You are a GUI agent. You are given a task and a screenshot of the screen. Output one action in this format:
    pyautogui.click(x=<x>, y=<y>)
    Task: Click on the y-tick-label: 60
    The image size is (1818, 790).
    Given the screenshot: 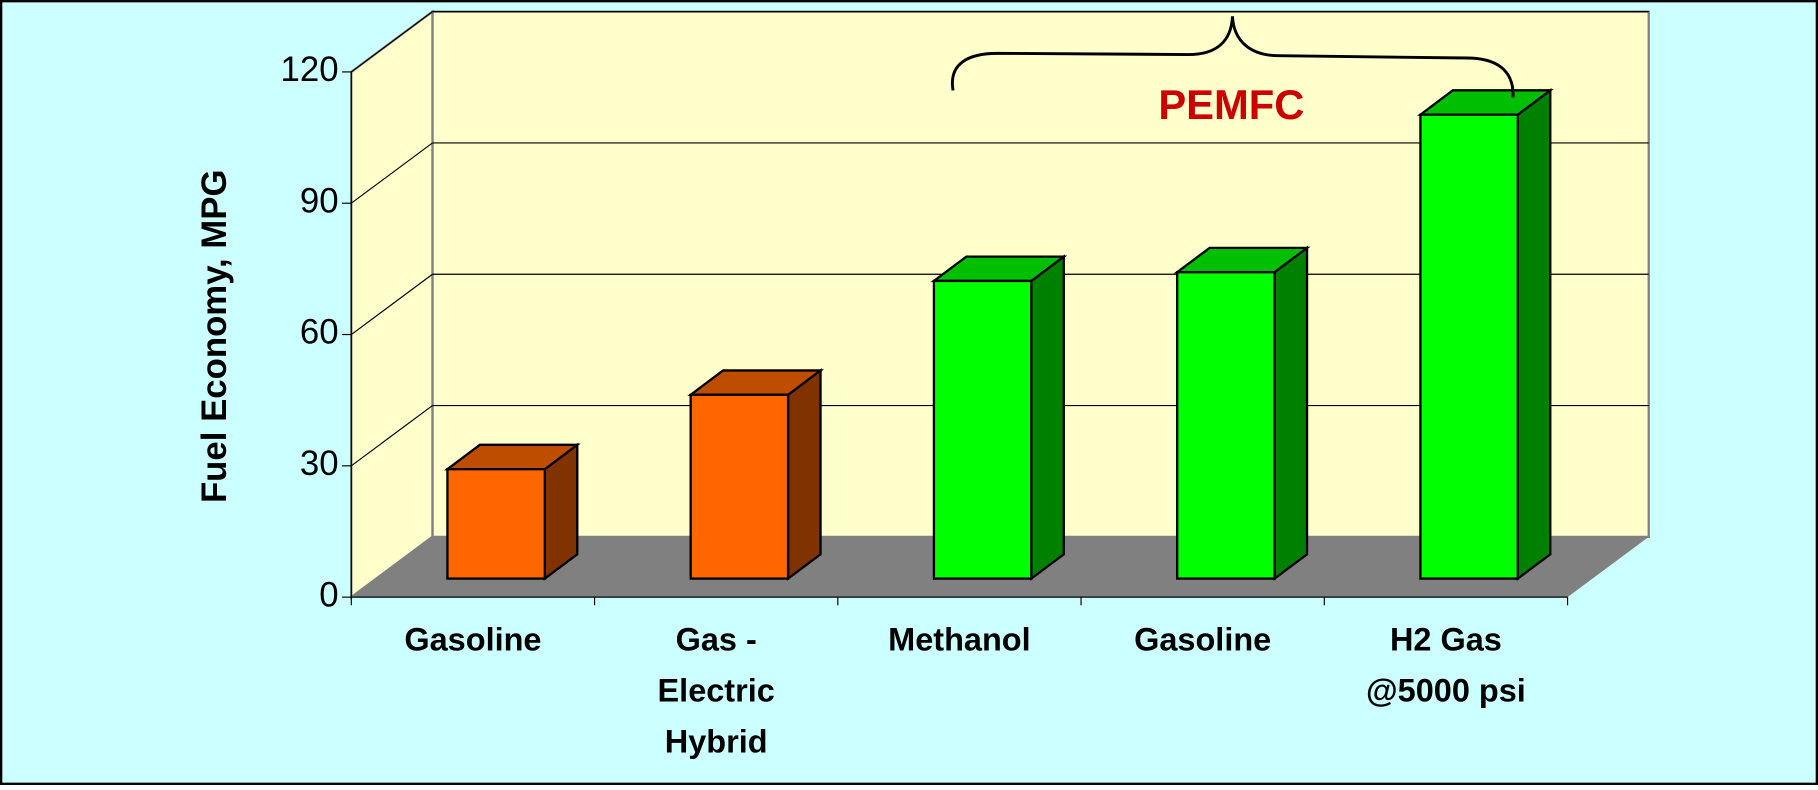 What is the action you would take?
    pyautogui.click(x=319, y=333)
    